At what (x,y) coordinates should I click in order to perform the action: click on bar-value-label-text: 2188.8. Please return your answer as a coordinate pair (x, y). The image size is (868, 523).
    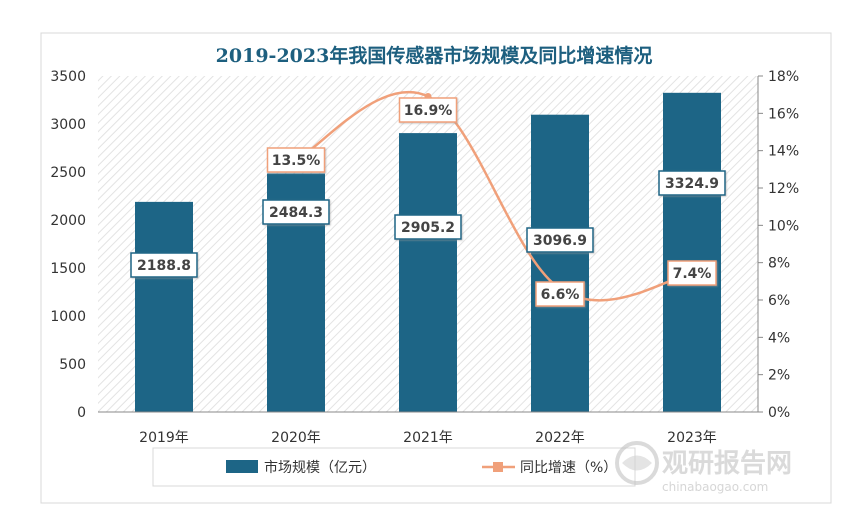
    Looking at the image, I should click on (164, 266).